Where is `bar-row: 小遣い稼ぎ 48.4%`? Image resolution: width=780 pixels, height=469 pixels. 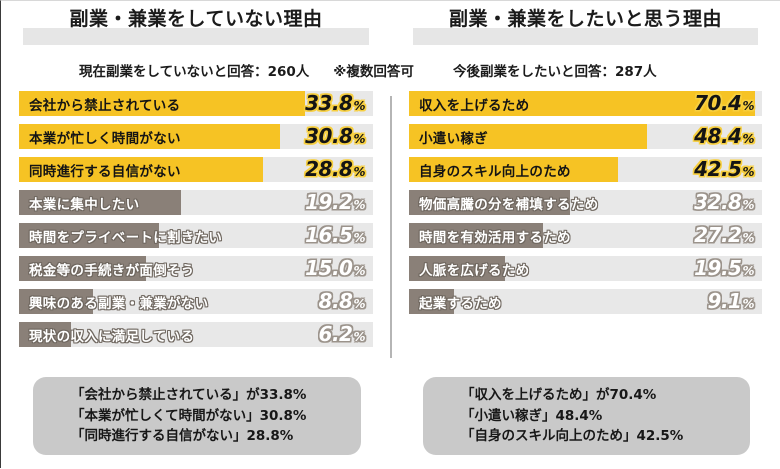 bar-row: 小遣い稼ぎ 48.4% is located at coordinates (585, 136).